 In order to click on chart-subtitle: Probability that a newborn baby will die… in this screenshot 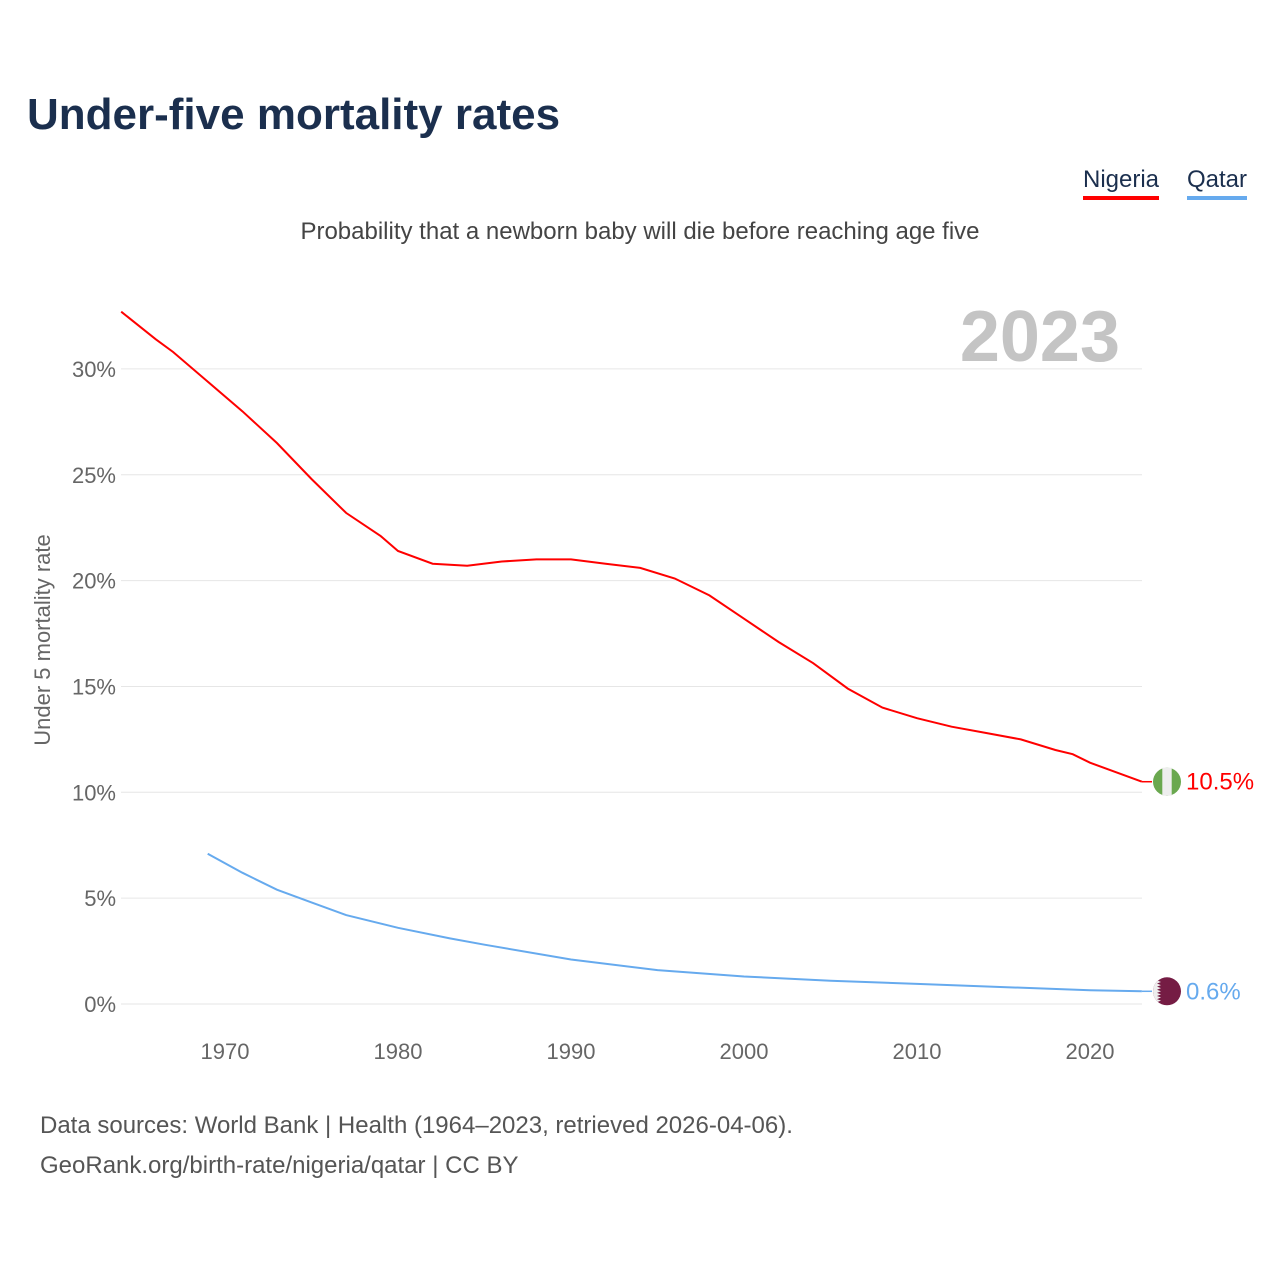, I will do `click(640, 231)`.